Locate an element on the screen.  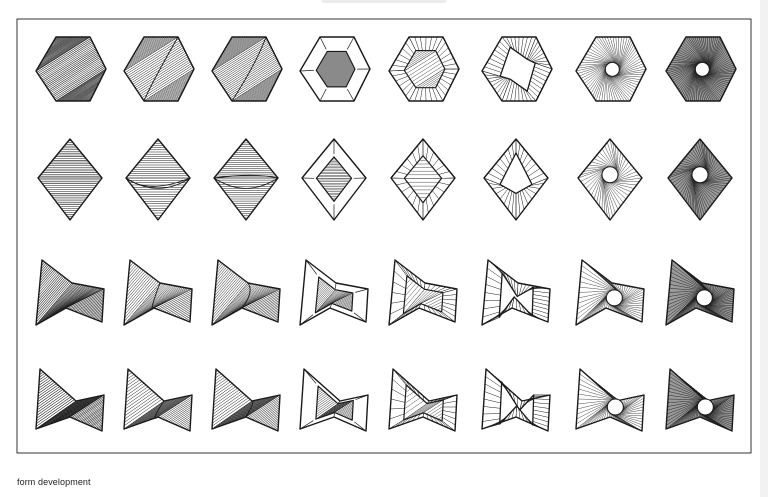
form-cell-low-twisted-quad-frame-with-rays is located at coordinates (423, 400).